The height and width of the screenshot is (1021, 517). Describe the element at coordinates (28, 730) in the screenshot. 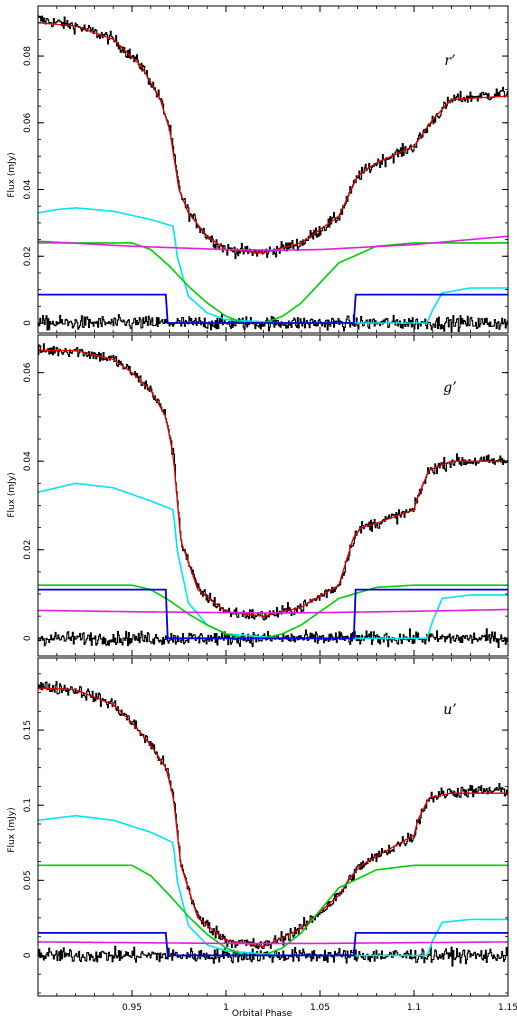

I see `ytick-label-u: 0.15` at that location.